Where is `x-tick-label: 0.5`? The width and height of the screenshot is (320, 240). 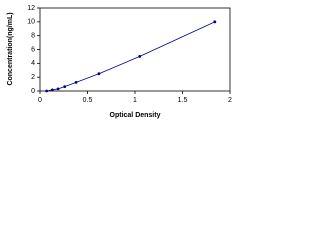 x-tick-label: 0.5 is located at coordinates (88, 100).